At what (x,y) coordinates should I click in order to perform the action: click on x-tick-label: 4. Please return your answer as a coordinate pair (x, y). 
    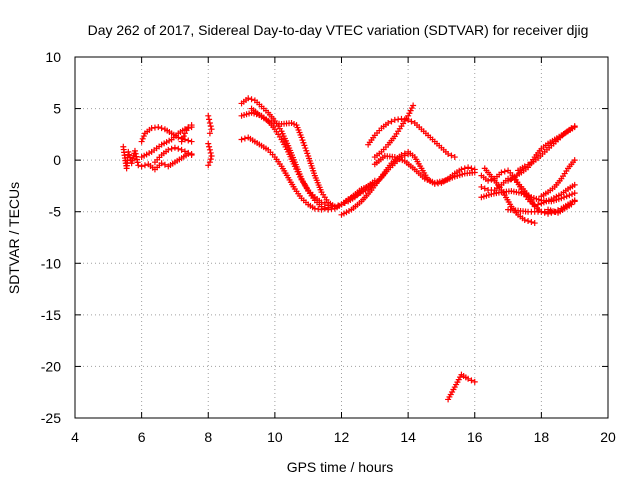
    Looking at the image, I should click on (75, 437).